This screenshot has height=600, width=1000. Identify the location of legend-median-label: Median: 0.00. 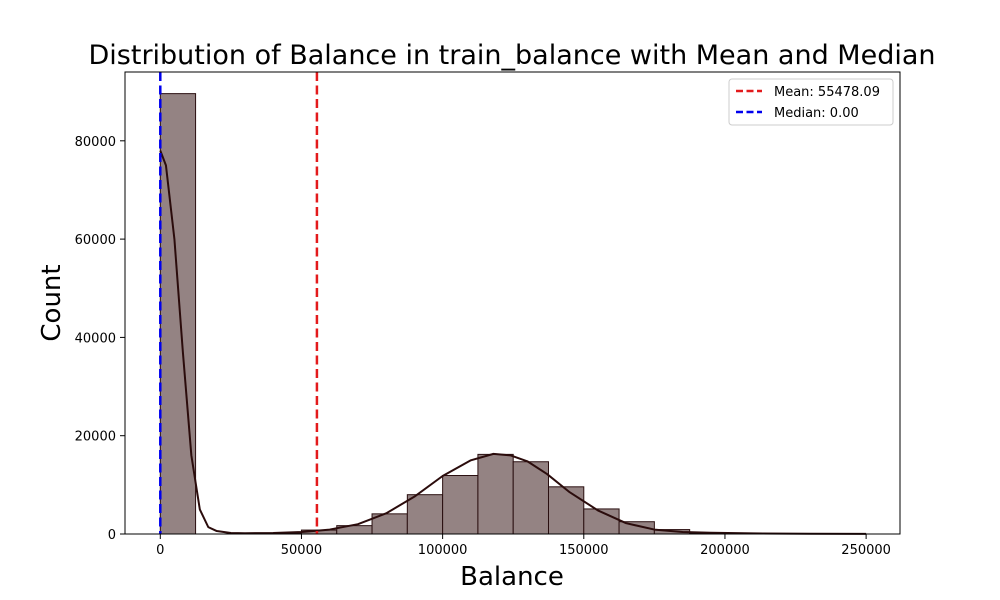
(816, 113).